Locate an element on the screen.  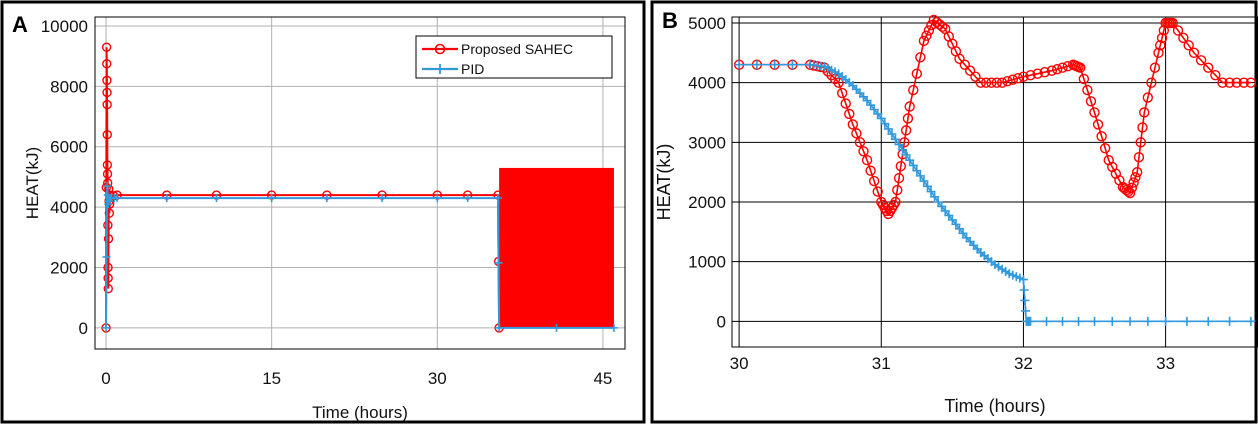
chart-a-x-tick-label: 45 is located at coordinates (602, 378).